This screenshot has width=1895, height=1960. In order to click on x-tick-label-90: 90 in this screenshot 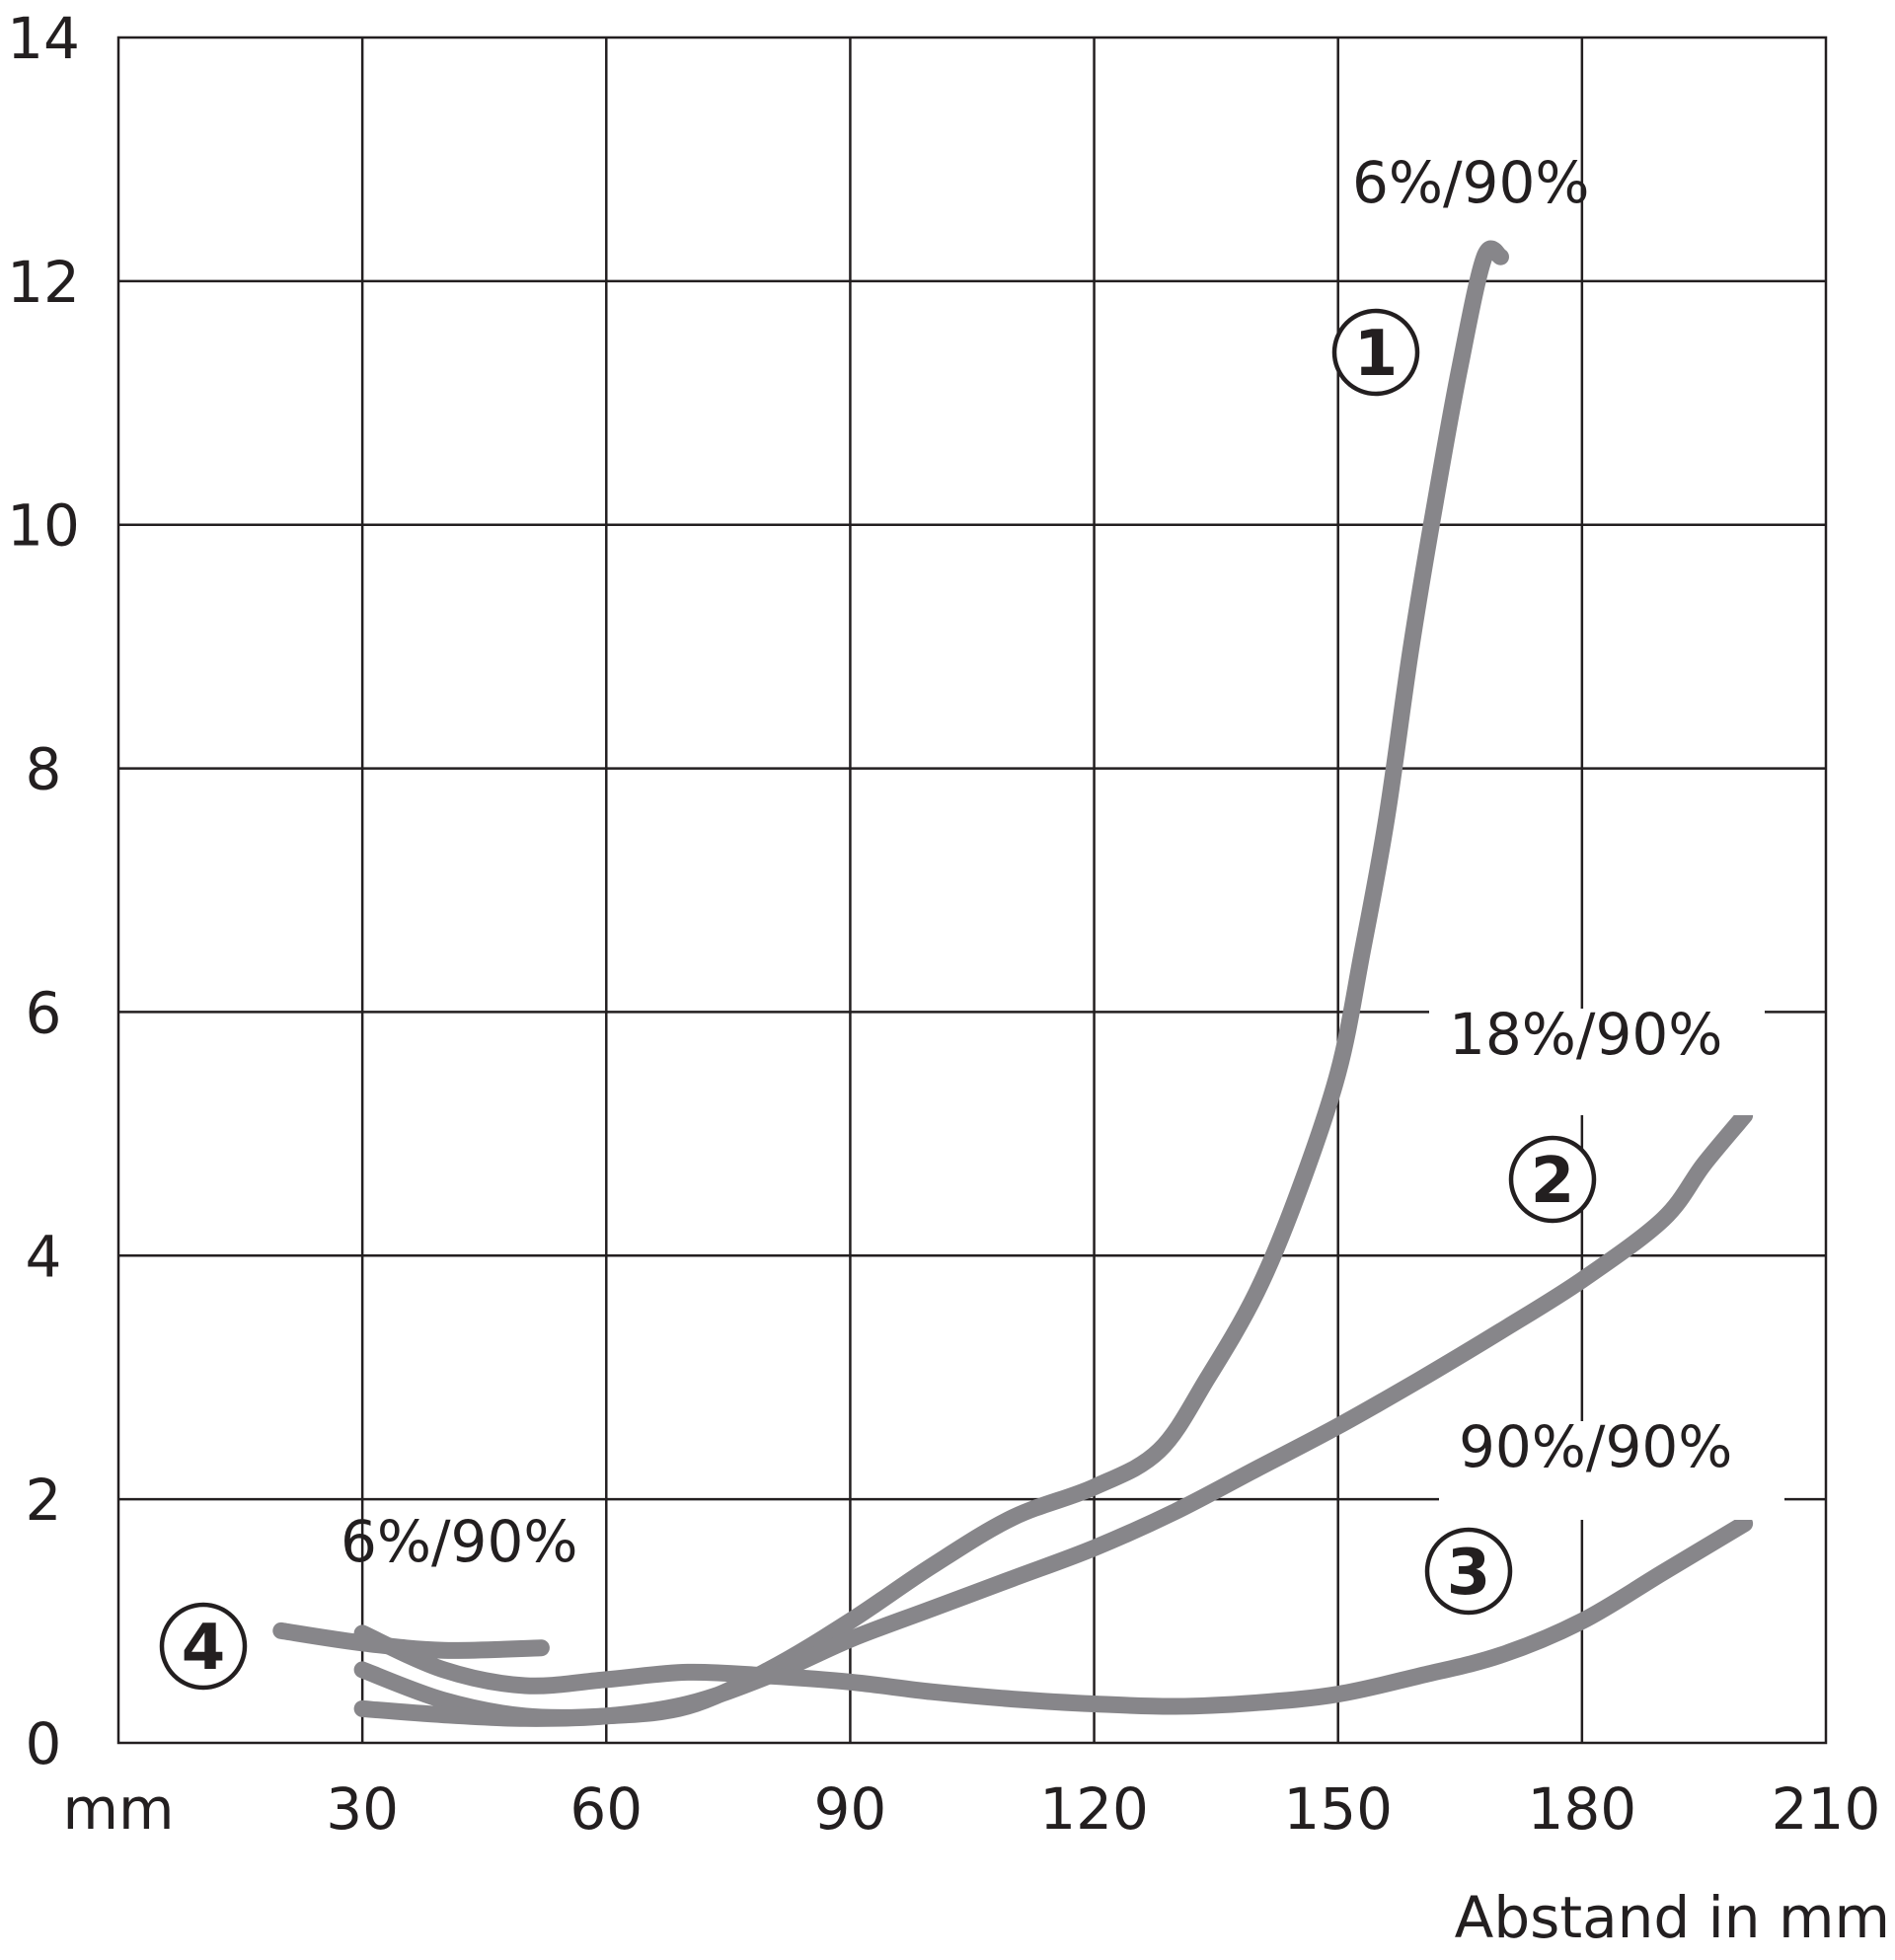, I will do `click(850, 1809)`.